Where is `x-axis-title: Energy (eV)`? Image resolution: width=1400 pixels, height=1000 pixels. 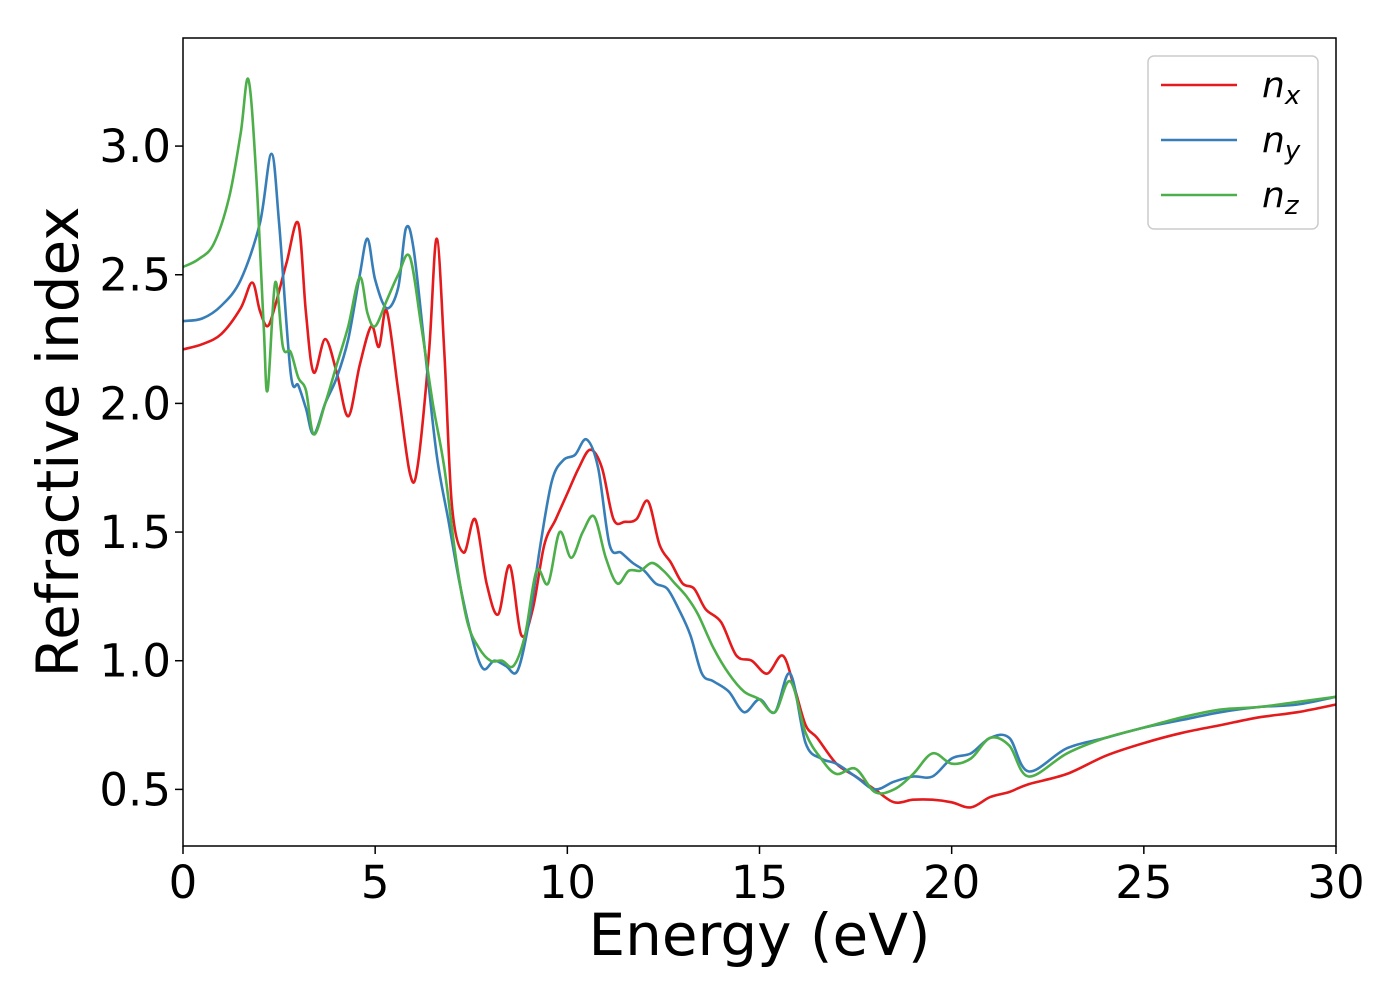 x-axis-title: Energy (eV) is located at coordinates (759, 935).